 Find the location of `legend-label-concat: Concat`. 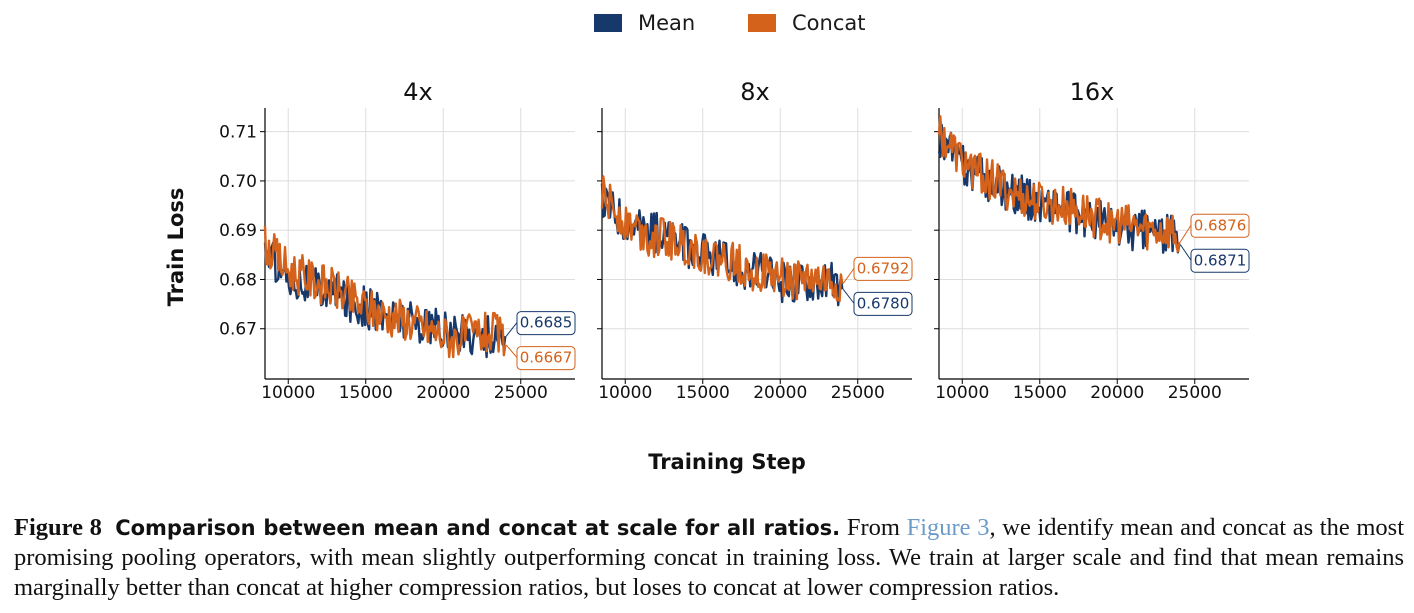

legend-label-concat: Concat is located at coordinates (828, 23).